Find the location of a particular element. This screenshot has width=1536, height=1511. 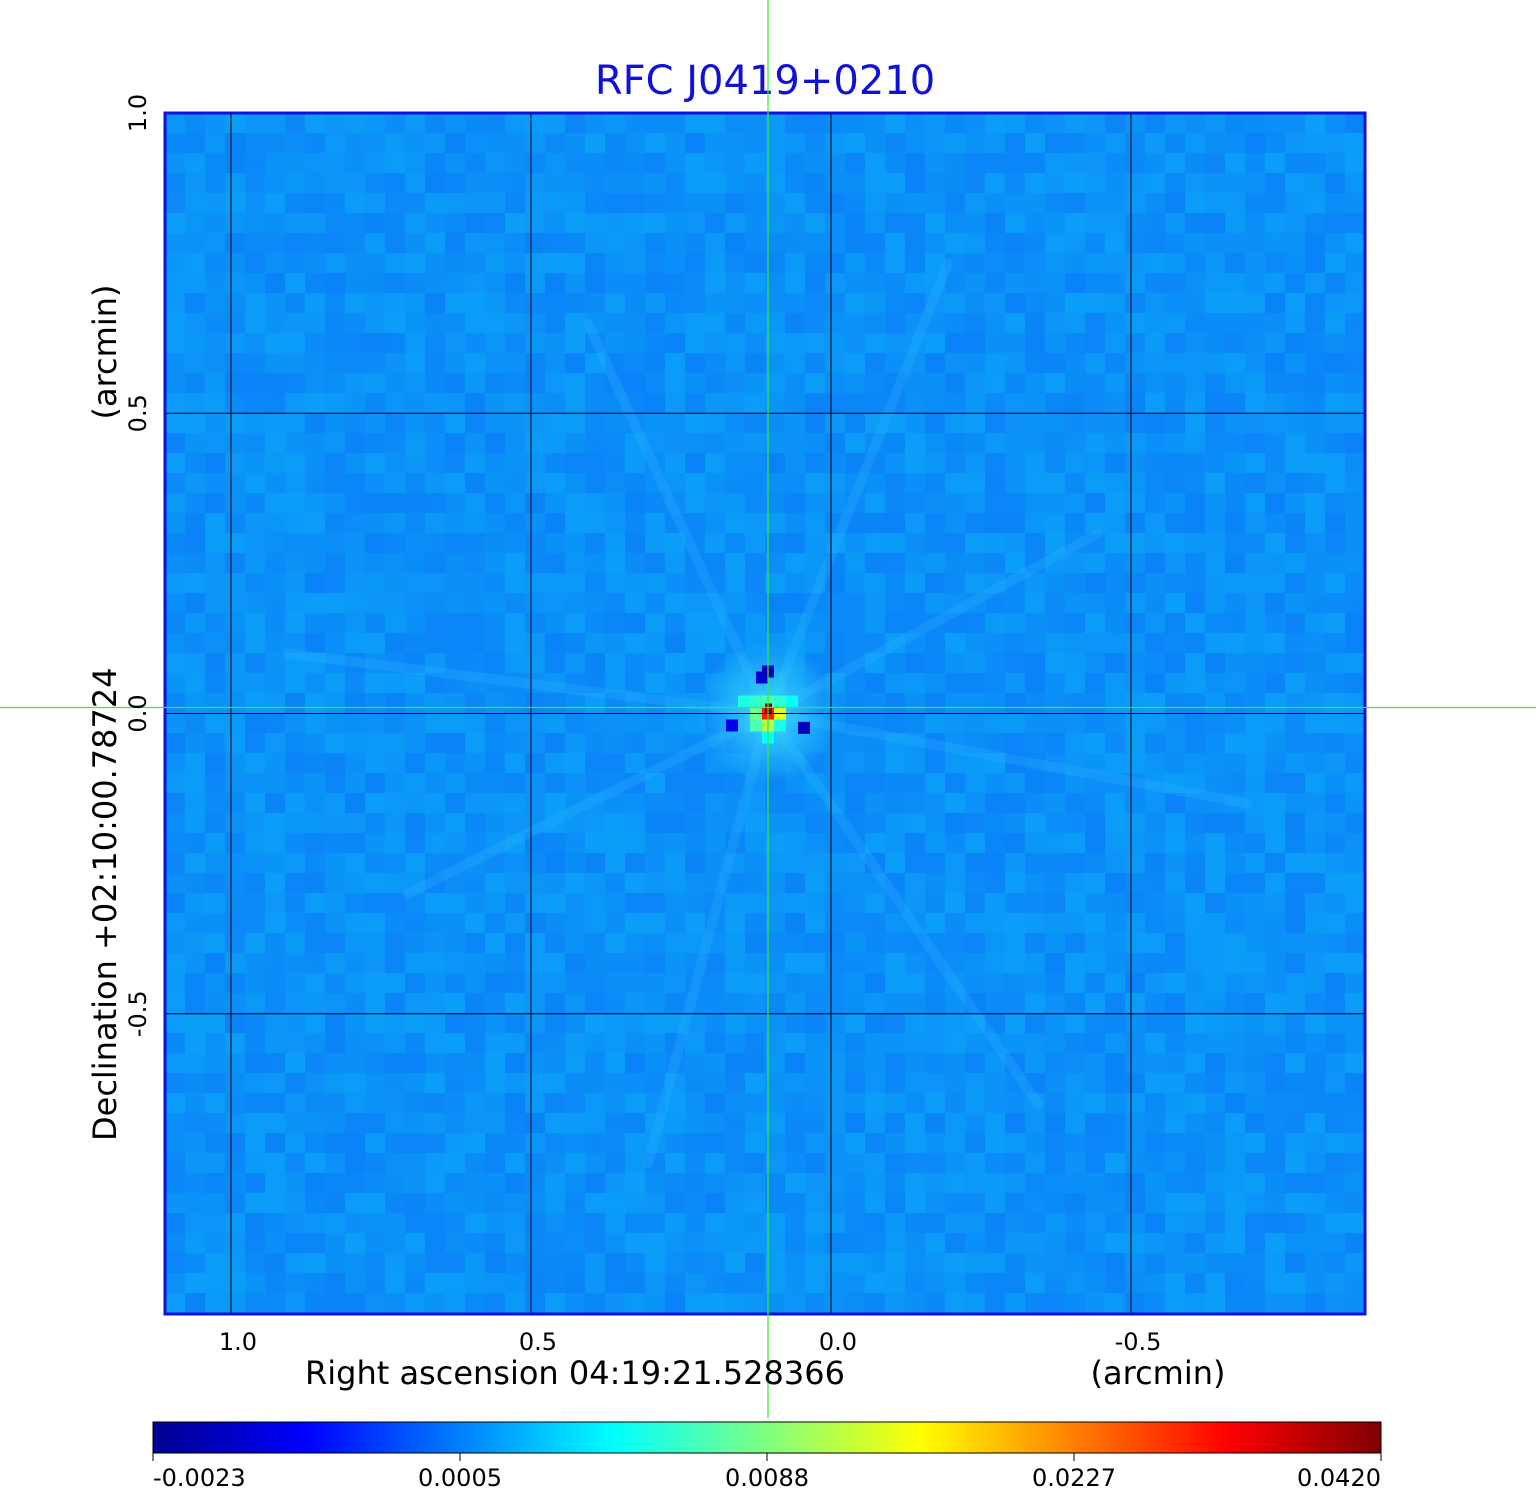

colorbar-tick-label: 0.0088 is located at coordinates (767, 1478).